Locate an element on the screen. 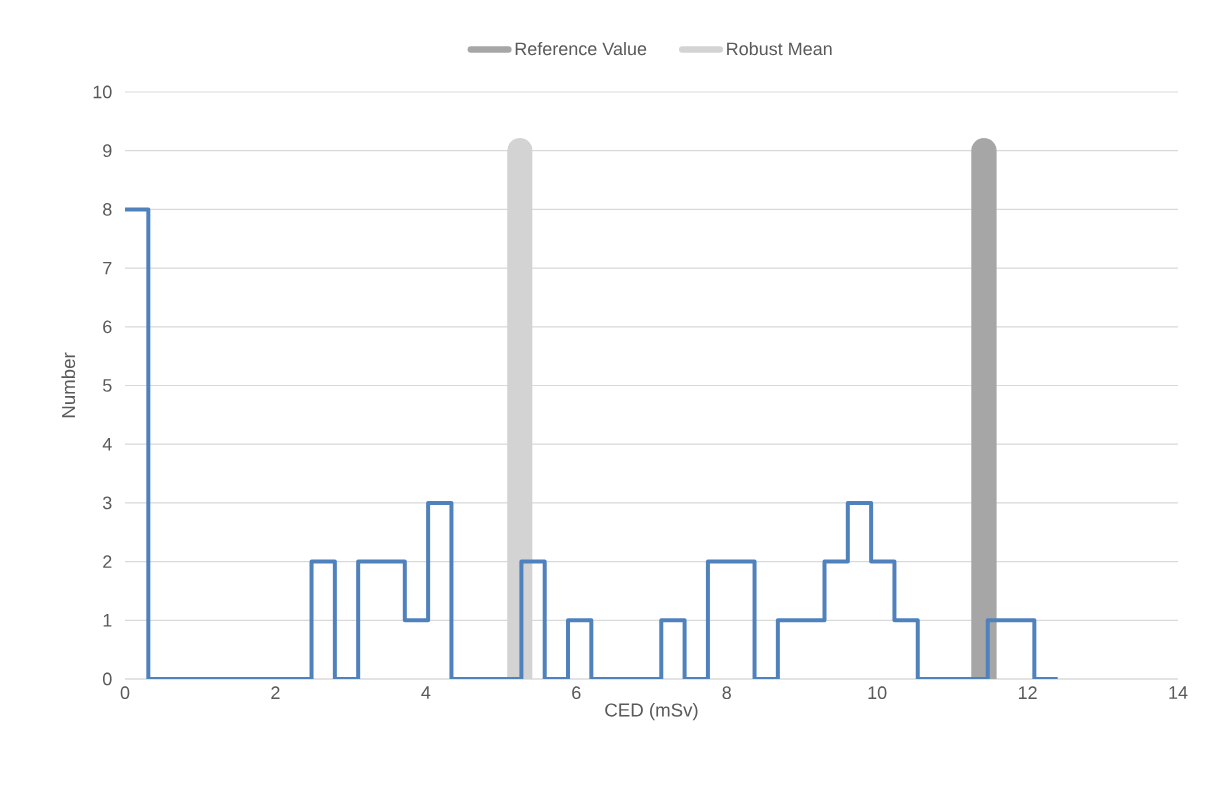 The image size is (1215, 789). y-tick-label: 0 is located at coordinates (107, 679).